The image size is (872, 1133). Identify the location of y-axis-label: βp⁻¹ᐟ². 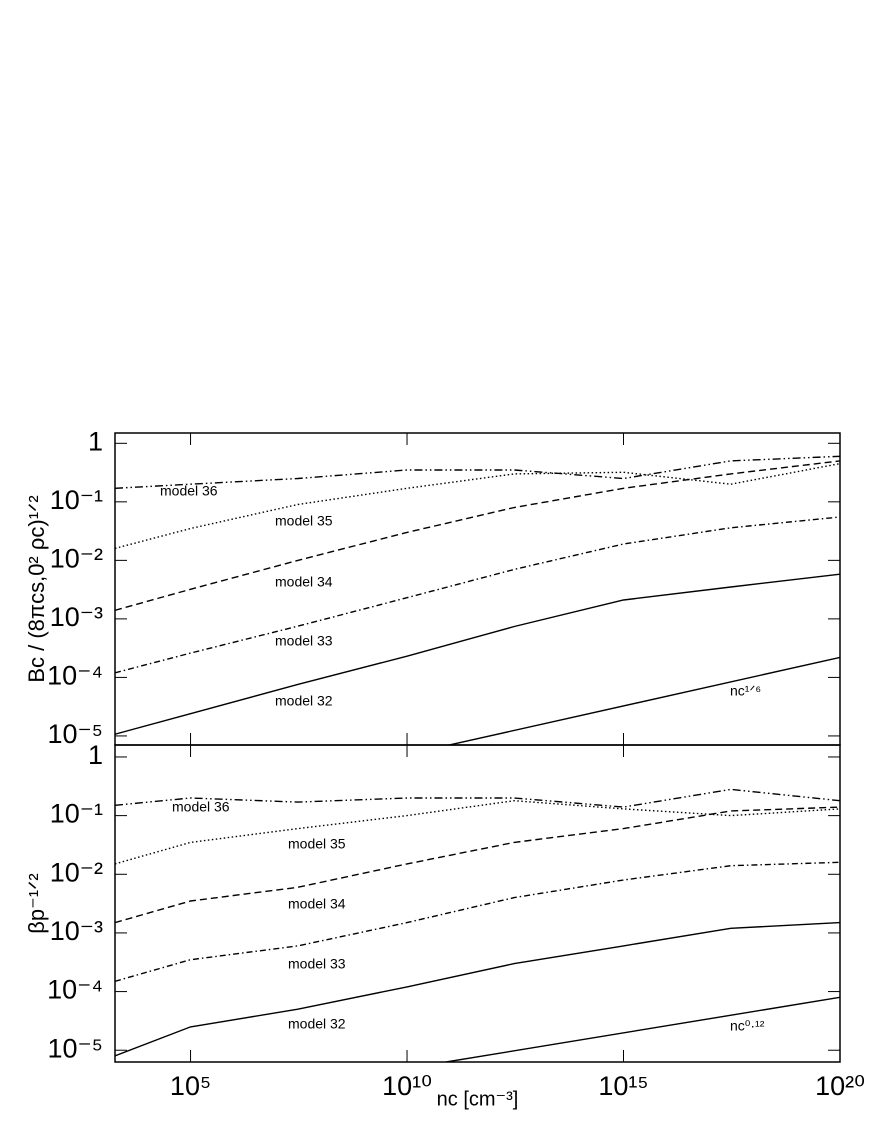
(36, 903).